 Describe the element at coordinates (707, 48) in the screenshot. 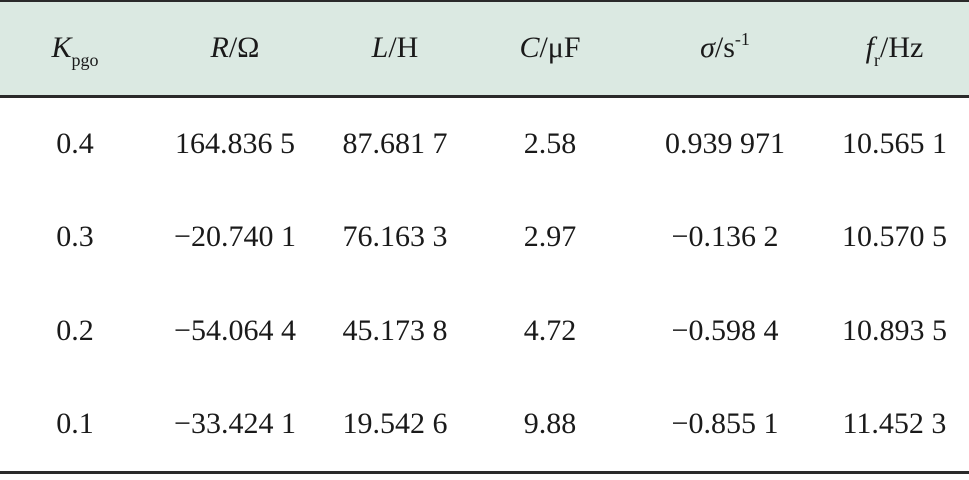

I see `header-sigma-symbol: σ` at that location.